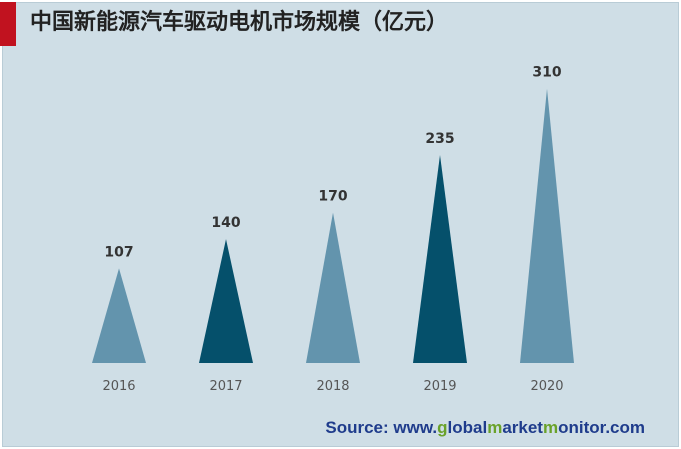 This screenshot has height=449, width=681. Describe the element at coordinates (333, 287) in the screenshot. I see `bar-2018` at that location.